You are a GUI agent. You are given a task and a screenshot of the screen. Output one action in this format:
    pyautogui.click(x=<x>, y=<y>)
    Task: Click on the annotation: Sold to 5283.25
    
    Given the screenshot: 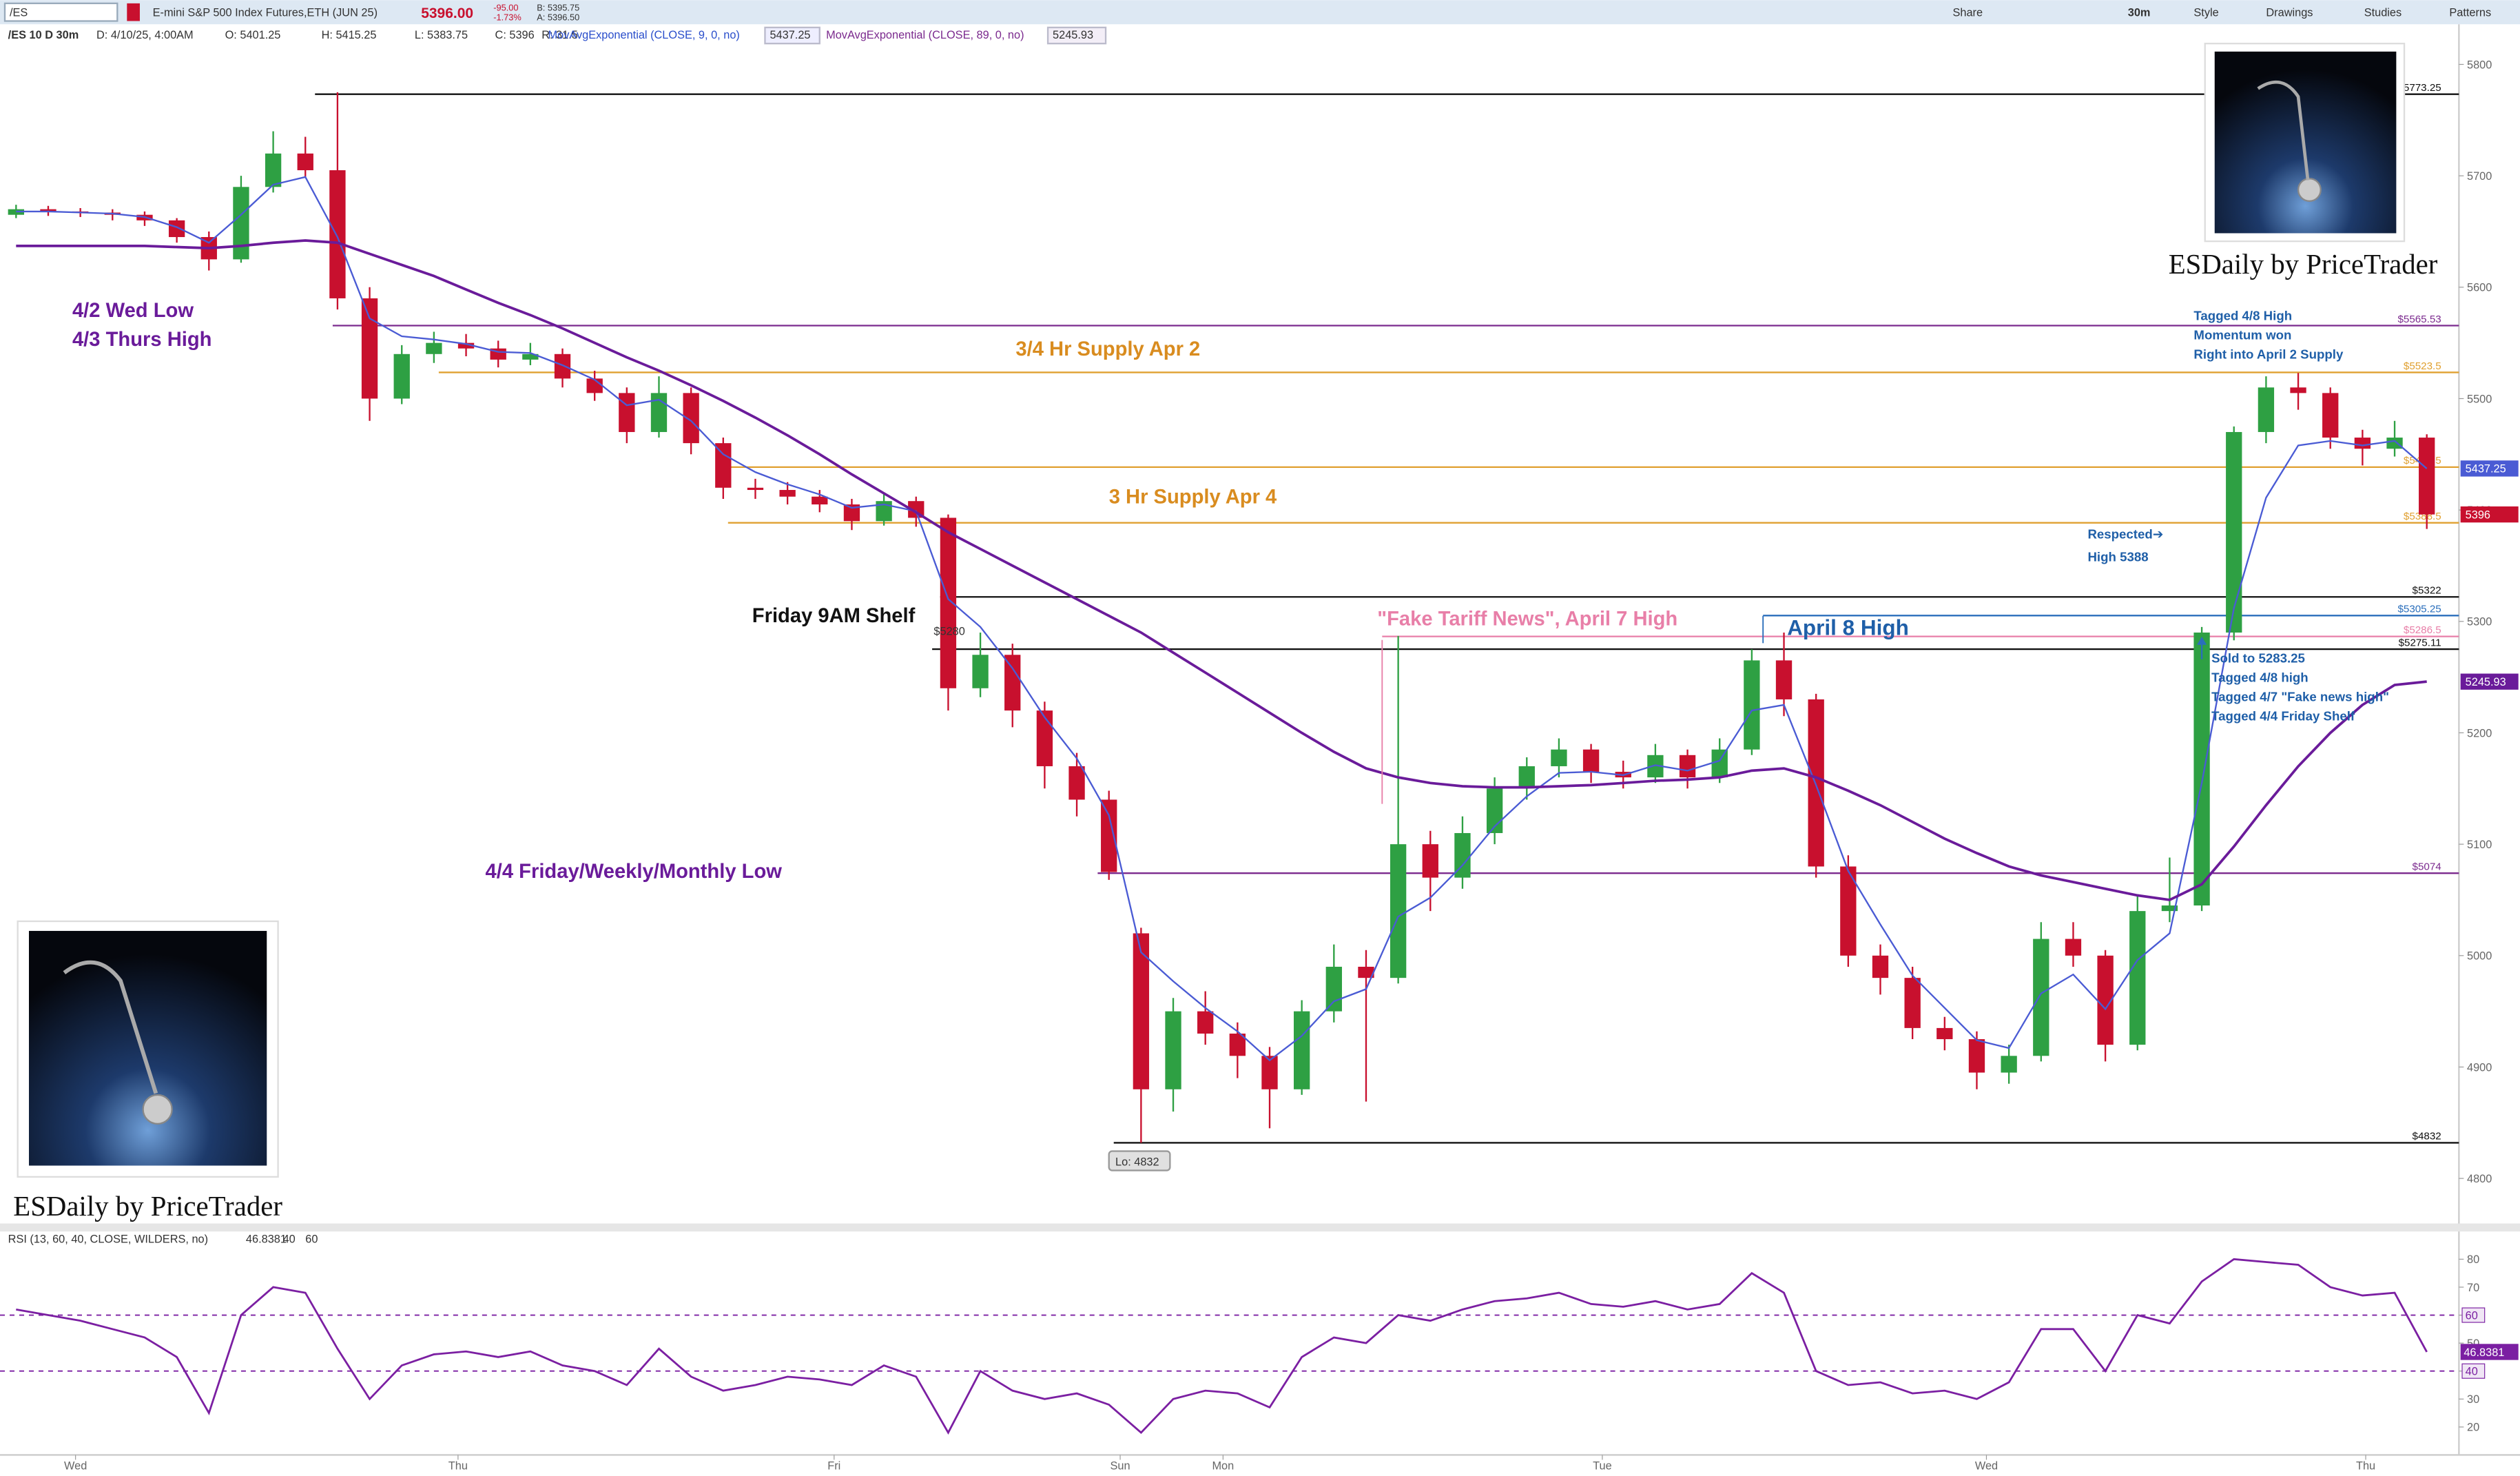 What is the action you would take?
    pyautogui.click(x=2258, y=657)
    